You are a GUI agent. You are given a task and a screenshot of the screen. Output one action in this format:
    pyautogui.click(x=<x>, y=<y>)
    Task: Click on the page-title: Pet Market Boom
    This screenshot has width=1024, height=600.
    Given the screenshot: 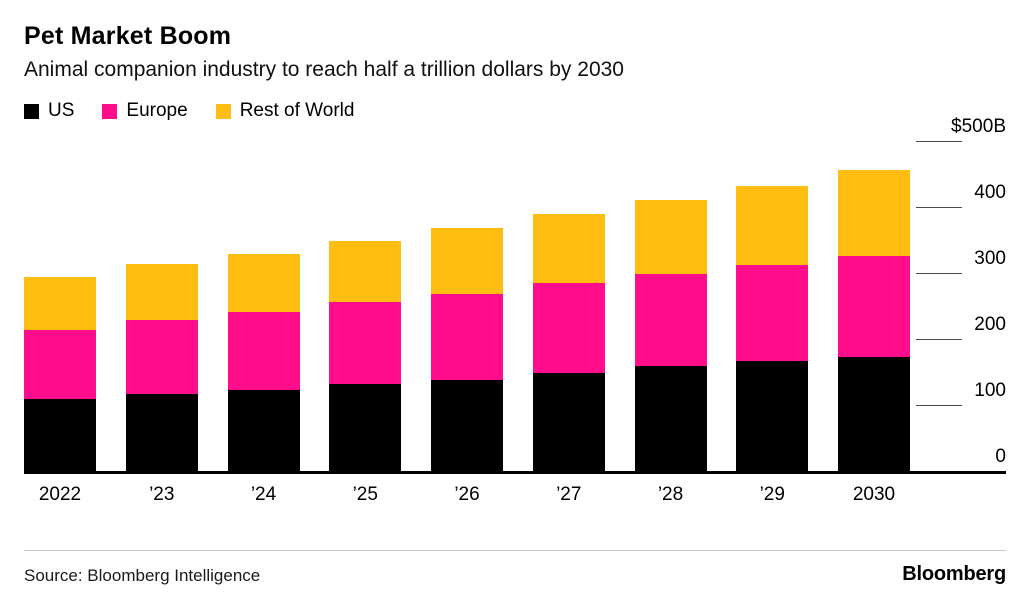 What is the action you would take?
    pyautogui.click(x=128, y=36)
    